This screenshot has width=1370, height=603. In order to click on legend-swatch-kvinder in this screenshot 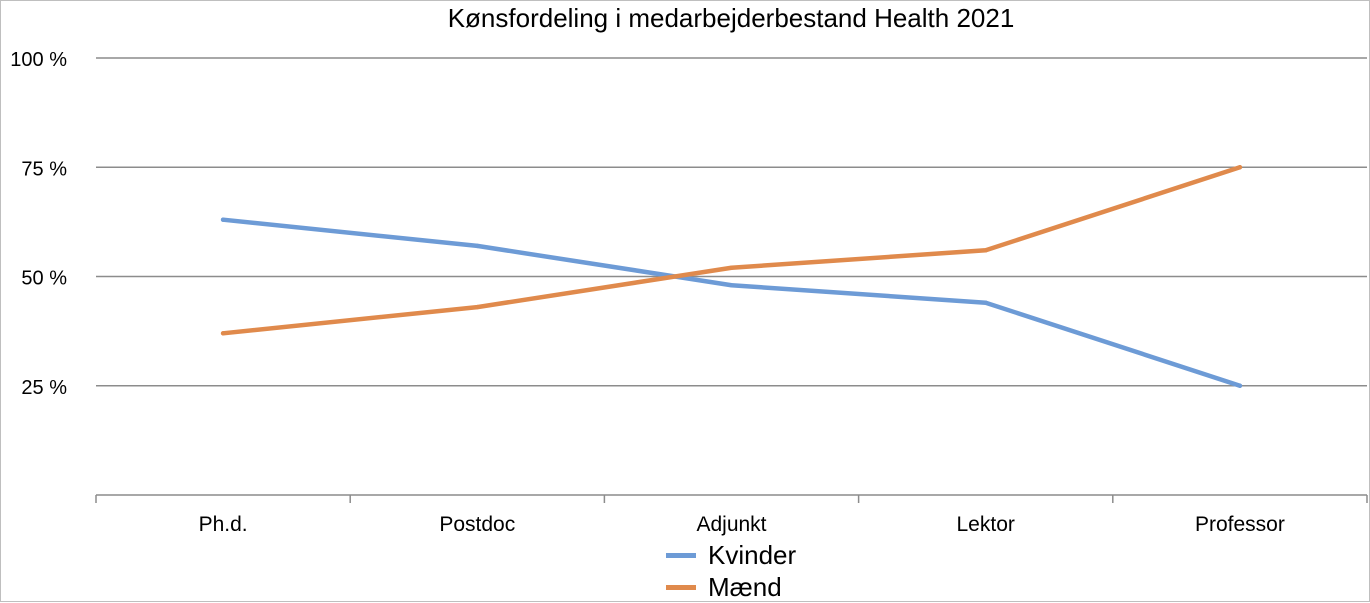, I will do `click(681, 555)`.